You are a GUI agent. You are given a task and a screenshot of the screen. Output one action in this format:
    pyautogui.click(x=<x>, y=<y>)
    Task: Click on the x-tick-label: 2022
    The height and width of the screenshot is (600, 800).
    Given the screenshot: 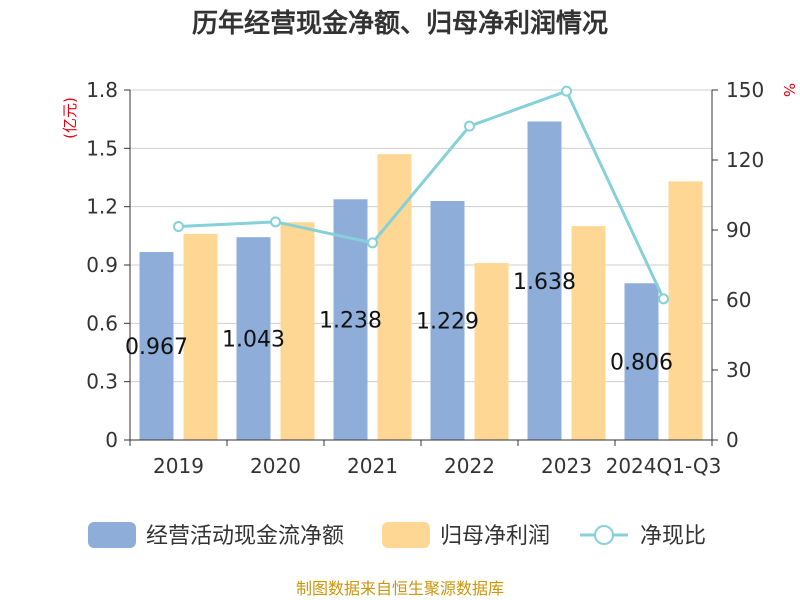 What is the action you would take?
    pyautogui.click(x=469, y=466)
    